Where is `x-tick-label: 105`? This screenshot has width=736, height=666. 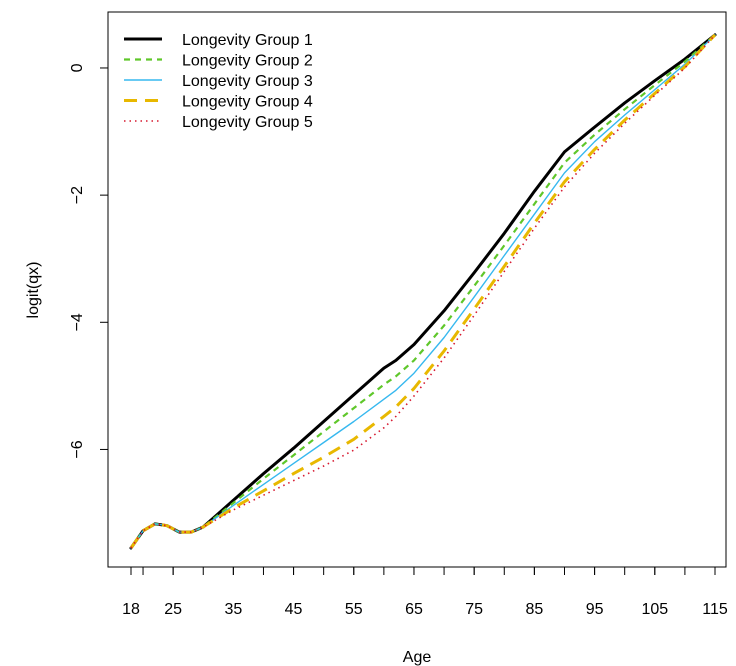 x-tick-label: 105 is located at coordinates (654, 609).